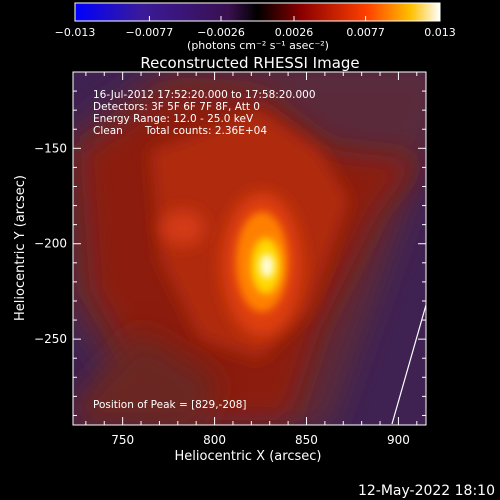 Image resolution: width=500 pixels, height=500 pixels. Describe the element at coordinates (150, 32) in the screenshot. I see `colorbar-tick-label: −0.0077` at that location.